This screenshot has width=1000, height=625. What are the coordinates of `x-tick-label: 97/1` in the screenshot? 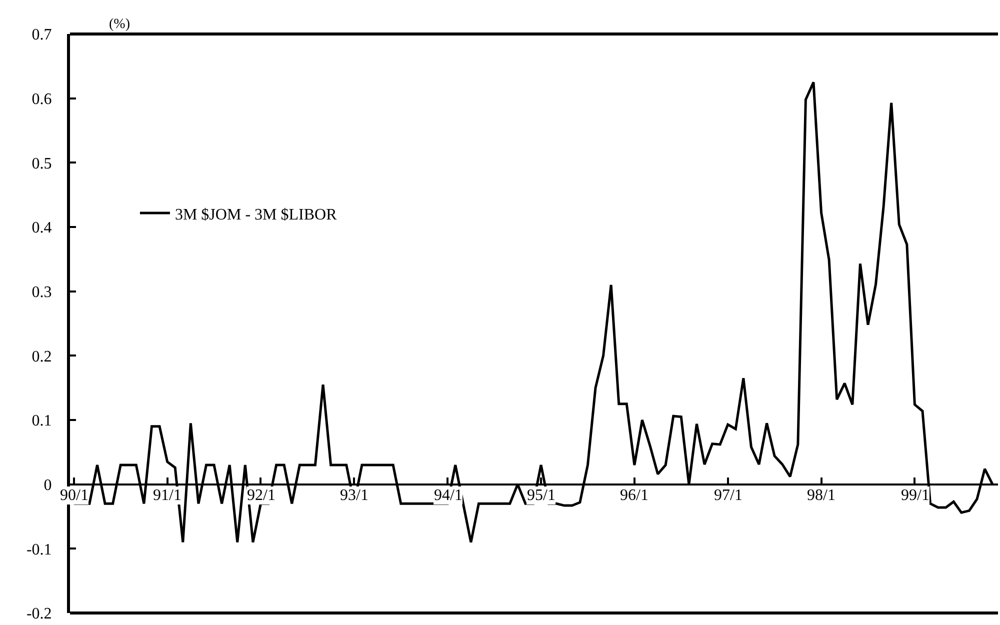 It's located at (728, 495).